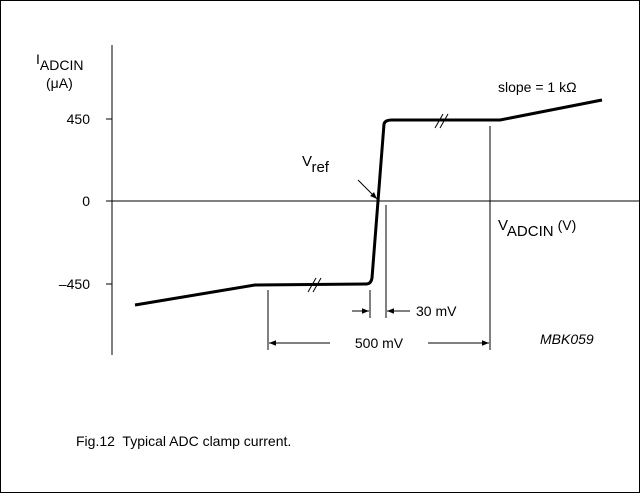  I want to click on vref-label: Vref, so click(316, 164).